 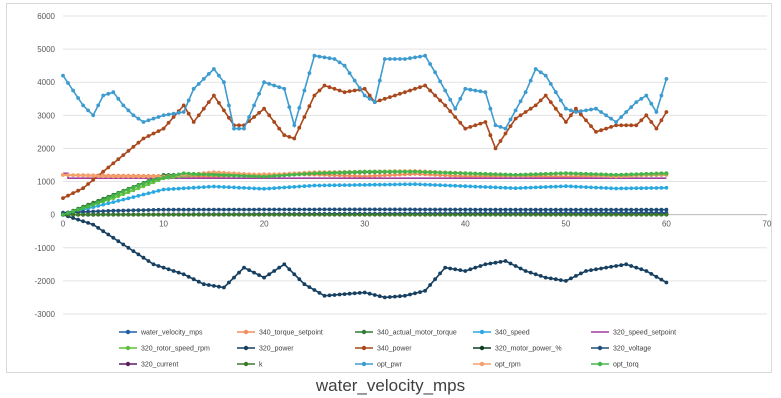 What do you see at coordinates (46, 49) in the screenshot?
I see `y-tick-label: 5000` at bounding box center [46, 49].